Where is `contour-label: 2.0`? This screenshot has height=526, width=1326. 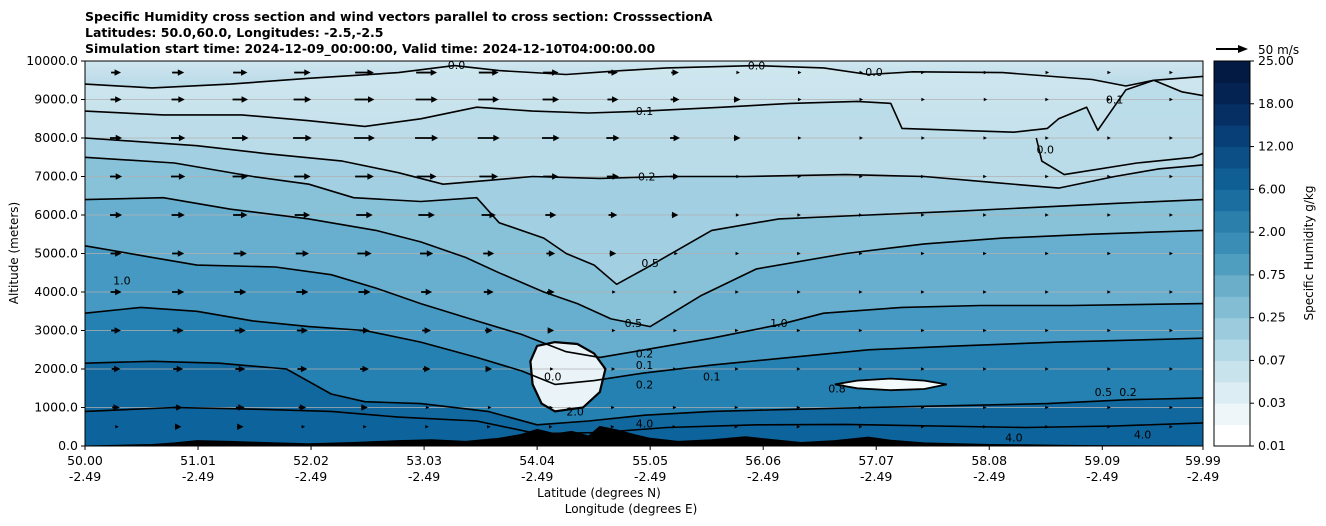
contour-label: 2.0 is located at coordinates (575, 411).